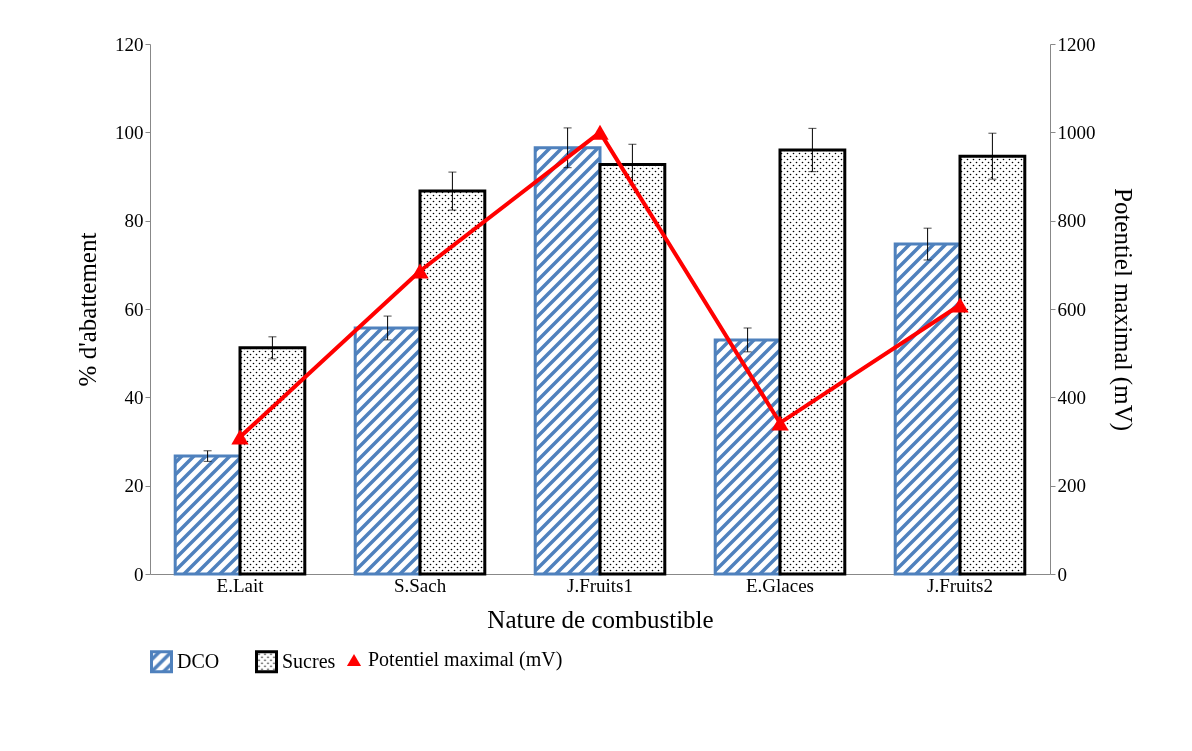 This screenshot has height=751, width=1192. What do you see at coordinates (240, 585) in the screenshot?
I see `x-tick-label: E.Lait` at bounding box center [240, 585].